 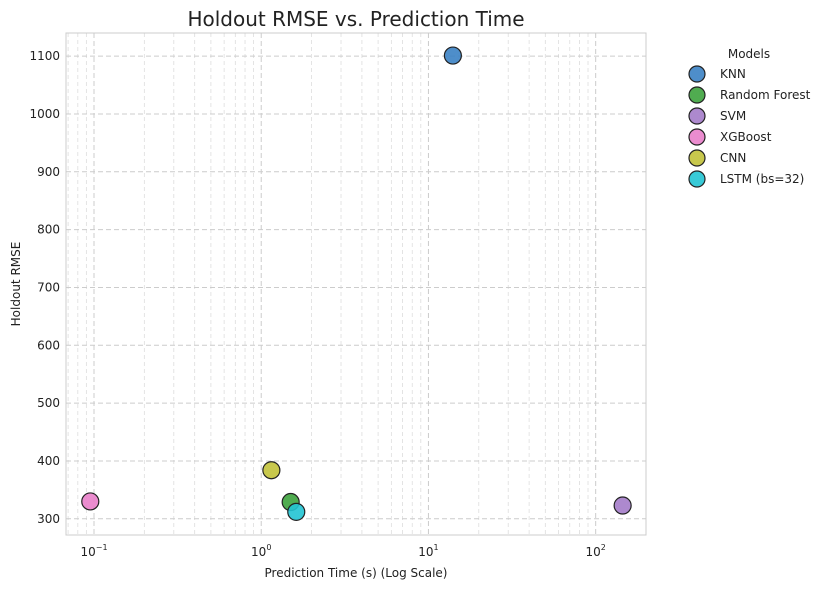 I want to click on y-axis-label: Holdout RMSE, so click(x=16, y=284).